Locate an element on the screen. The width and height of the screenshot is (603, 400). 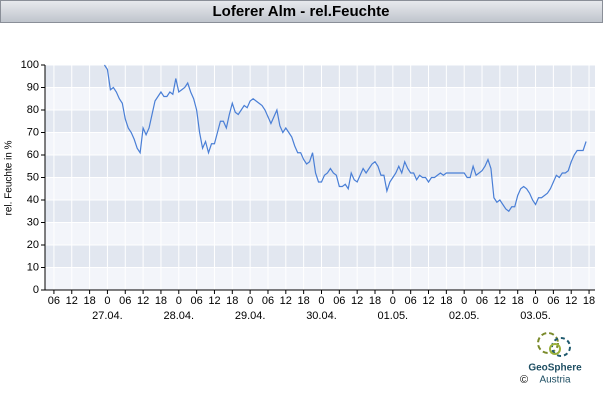
date-label: 28.04. is located at coordinates (178, 316).